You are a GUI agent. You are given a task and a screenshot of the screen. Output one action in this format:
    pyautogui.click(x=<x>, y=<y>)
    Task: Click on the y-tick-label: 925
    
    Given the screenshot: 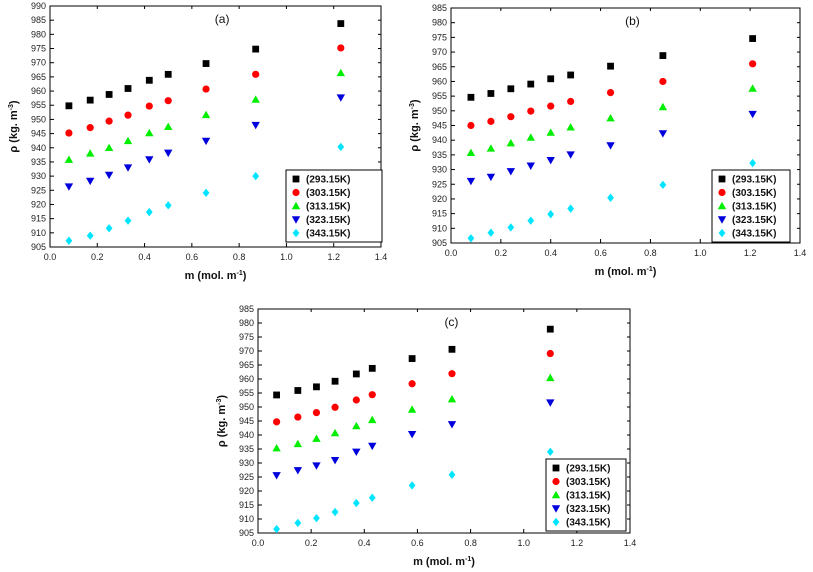 What is the action you would take?
    pyautogui.click(x=246, y=477)
    